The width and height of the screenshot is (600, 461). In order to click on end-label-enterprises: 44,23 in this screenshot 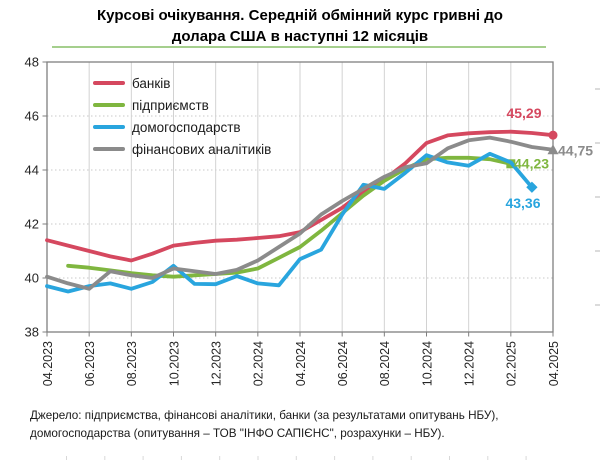, I will do `click(531, 164)`.